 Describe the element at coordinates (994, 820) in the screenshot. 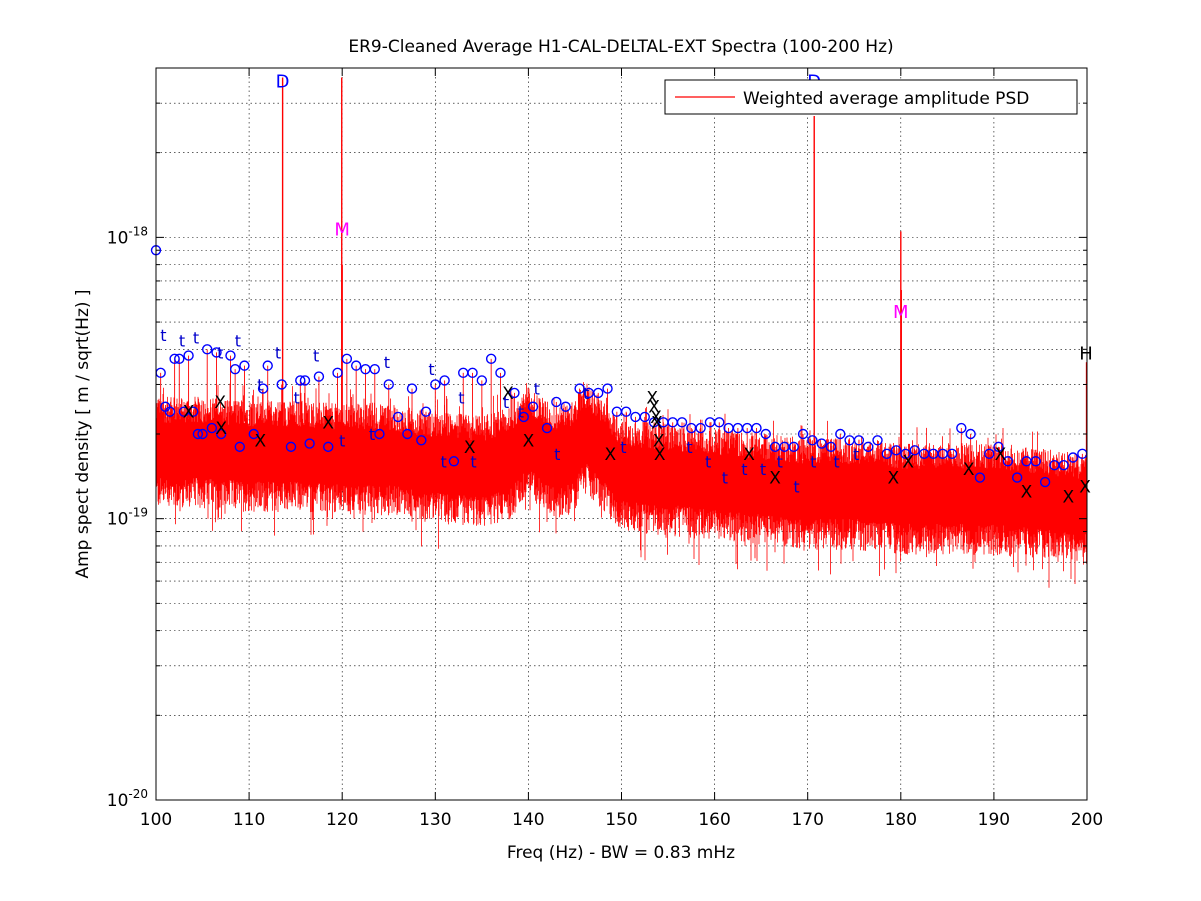

I see `x-tick-label: 190` at that location.